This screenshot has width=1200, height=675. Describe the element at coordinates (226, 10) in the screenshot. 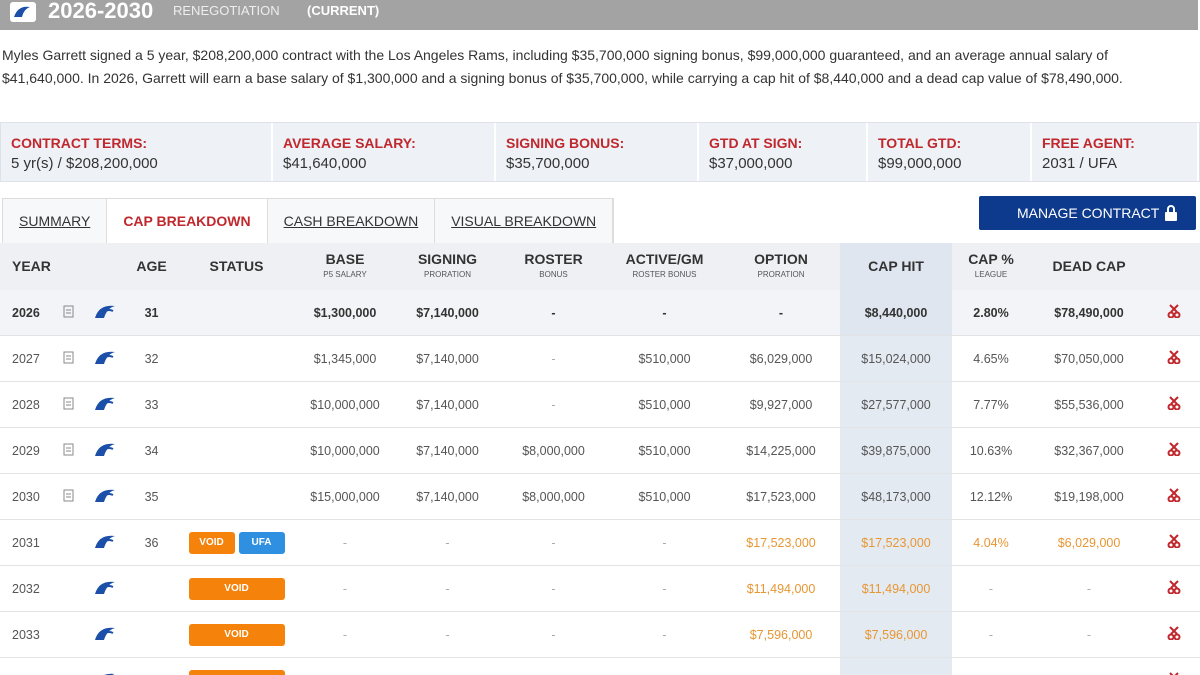

I see `contract-label: RENEGOTIATION` at that location.